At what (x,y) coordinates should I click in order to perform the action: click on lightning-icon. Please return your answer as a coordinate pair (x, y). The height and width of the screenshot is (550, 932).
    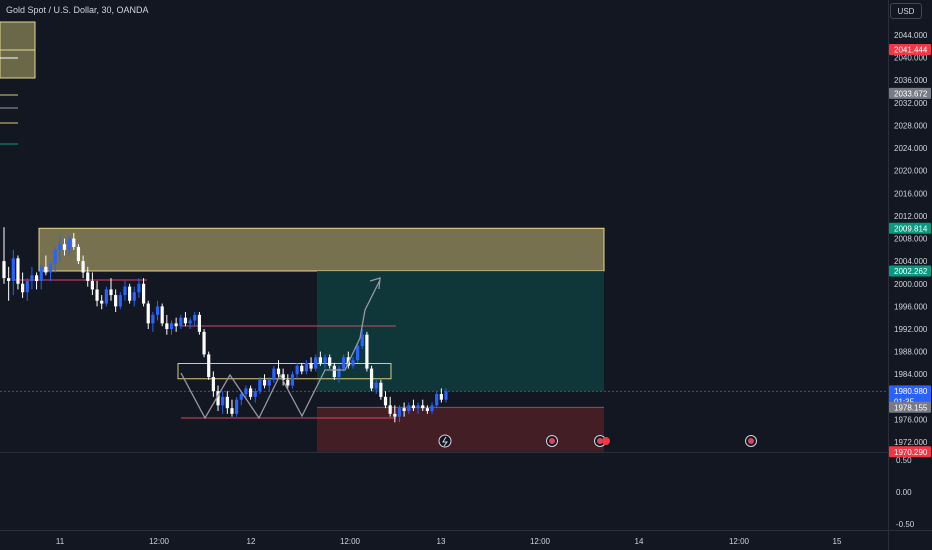
    Looking at the image, I should click on (445, 441).